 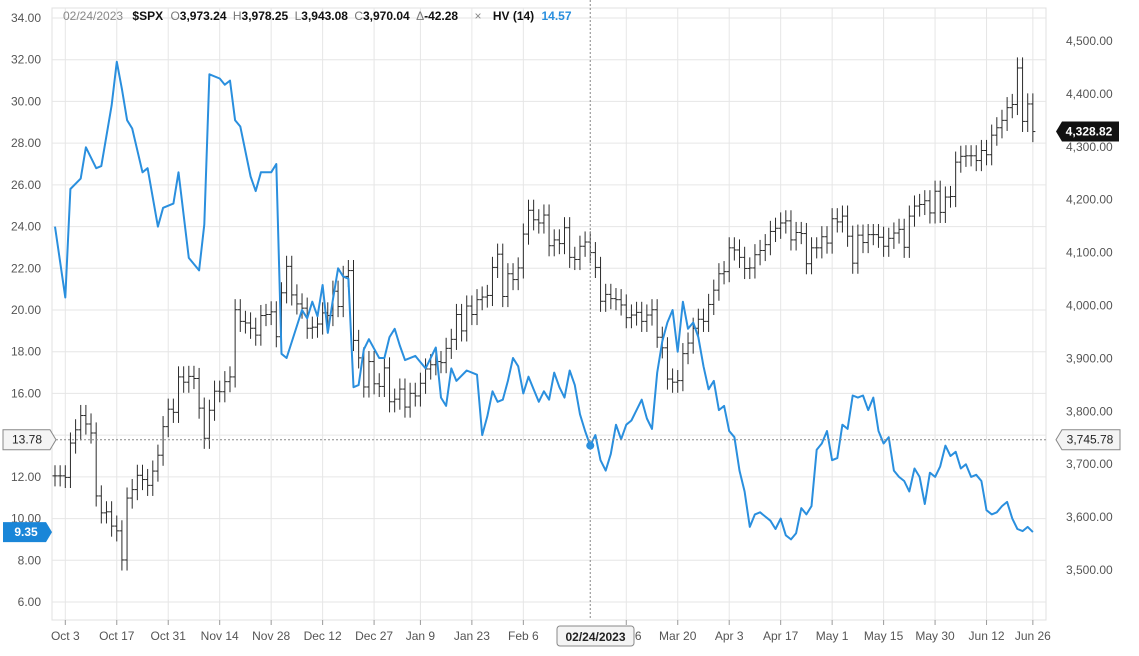 What do you see at coordinates (729, 636) in the screenshot?
I see `x-axis-tick: Apr 3` at bounding box center [729, 636].